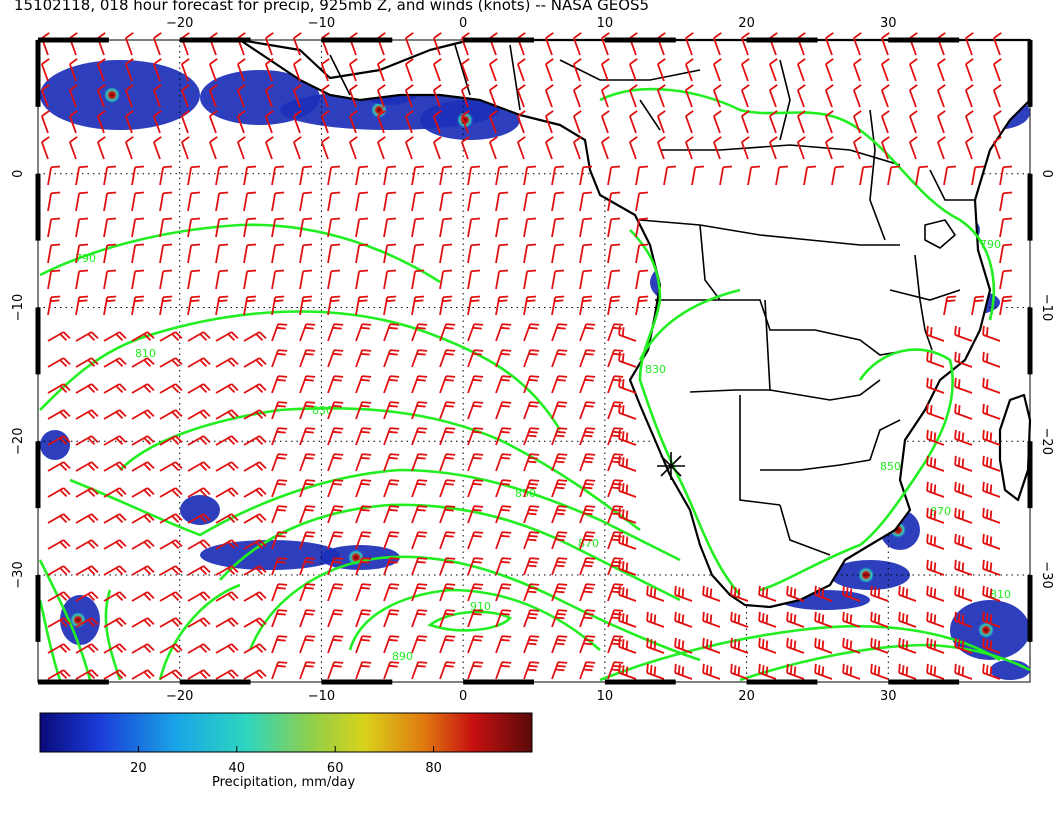  What do you see at coordinates (138, 768) in the screenshot?
I see `colorbar-tick-label: 20` at bounding box center [138, 768].